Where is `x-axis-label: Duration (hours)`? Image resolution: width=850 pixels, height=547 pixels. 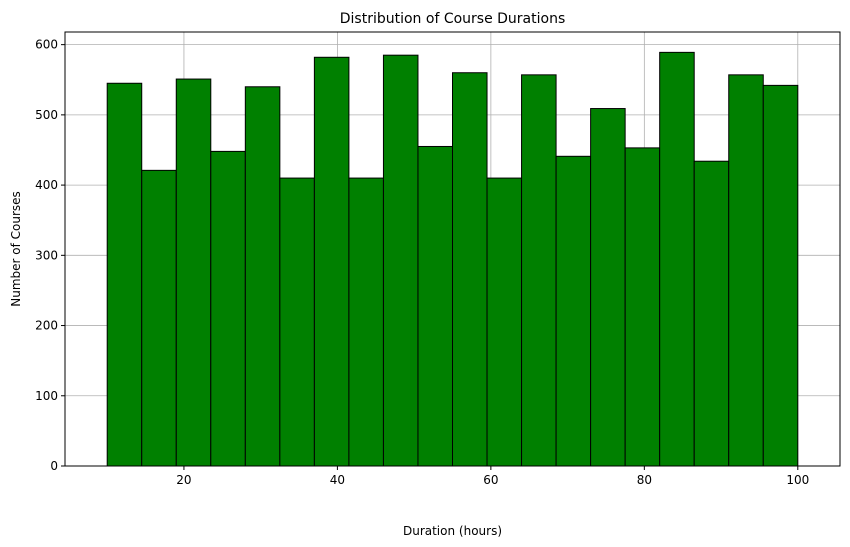 x-axis-label: Duration (hours) is located at coordinates (452, 531).